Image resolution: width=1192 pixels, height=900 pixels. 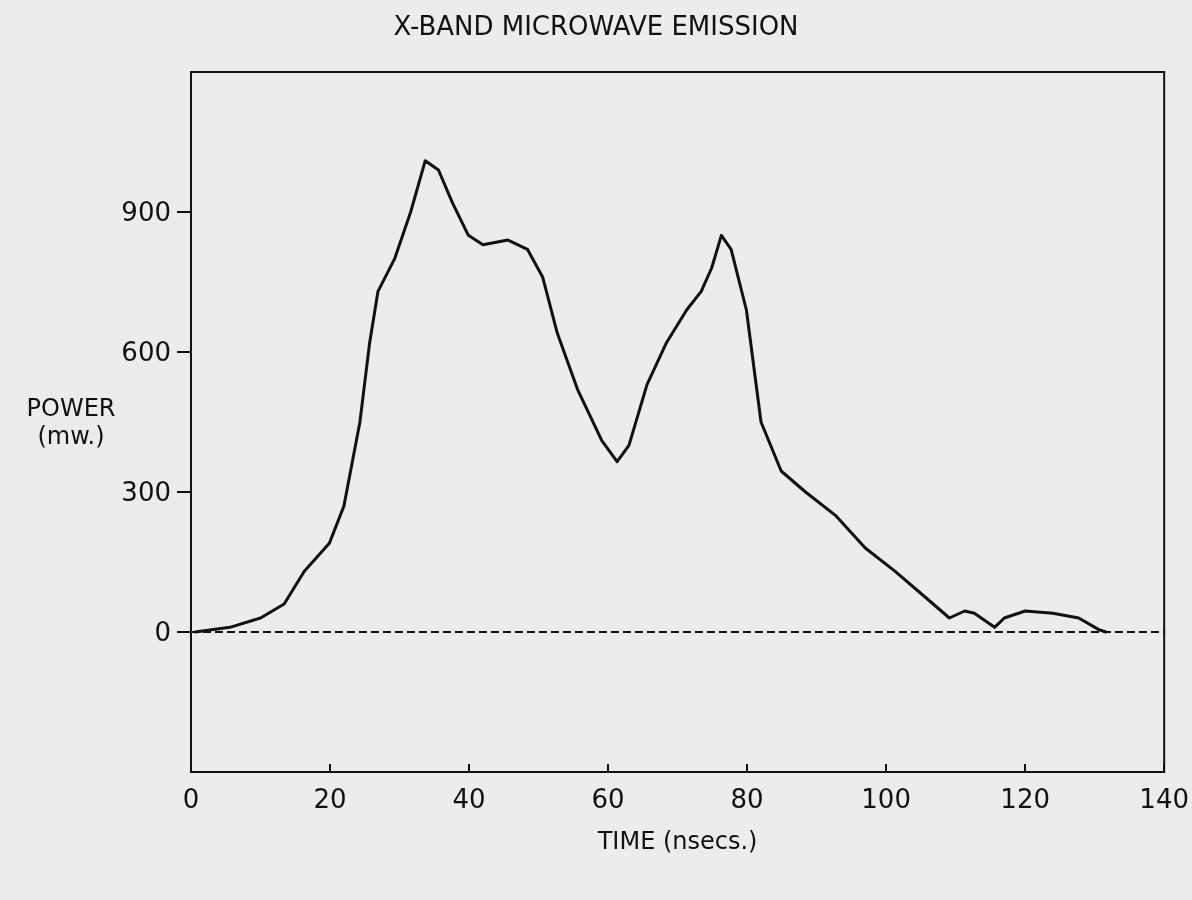 I want to click on y-tick-label: 900, so click(x=146, y=212).